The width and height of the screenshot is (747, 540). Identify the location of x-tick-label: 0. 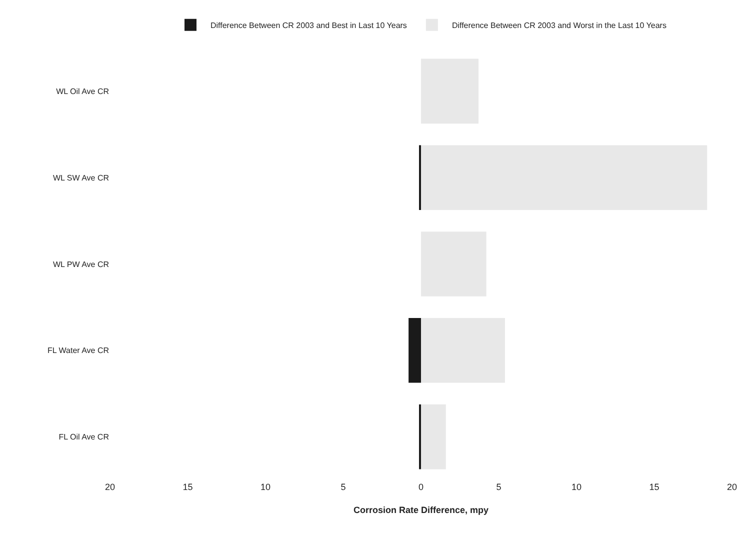
(421, 487).